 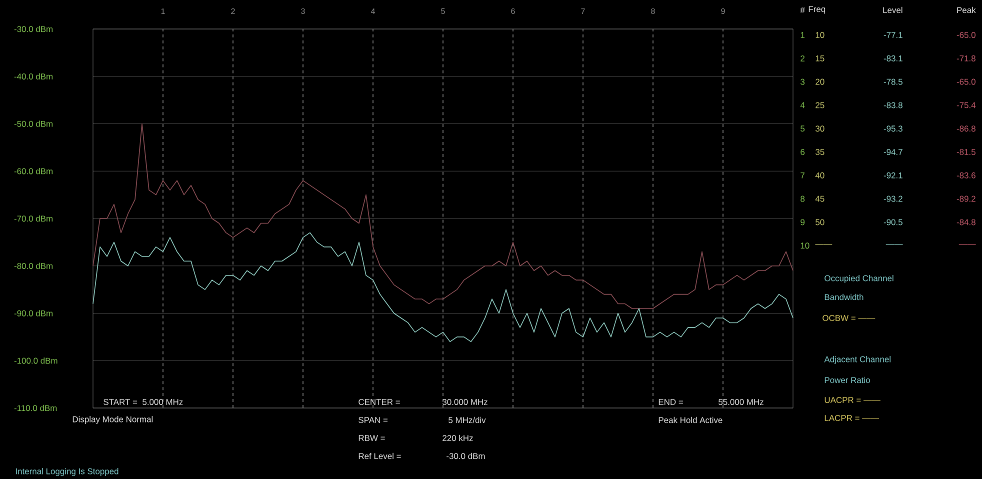 I want to click on text: -75.4, so click(x=966, y=105).